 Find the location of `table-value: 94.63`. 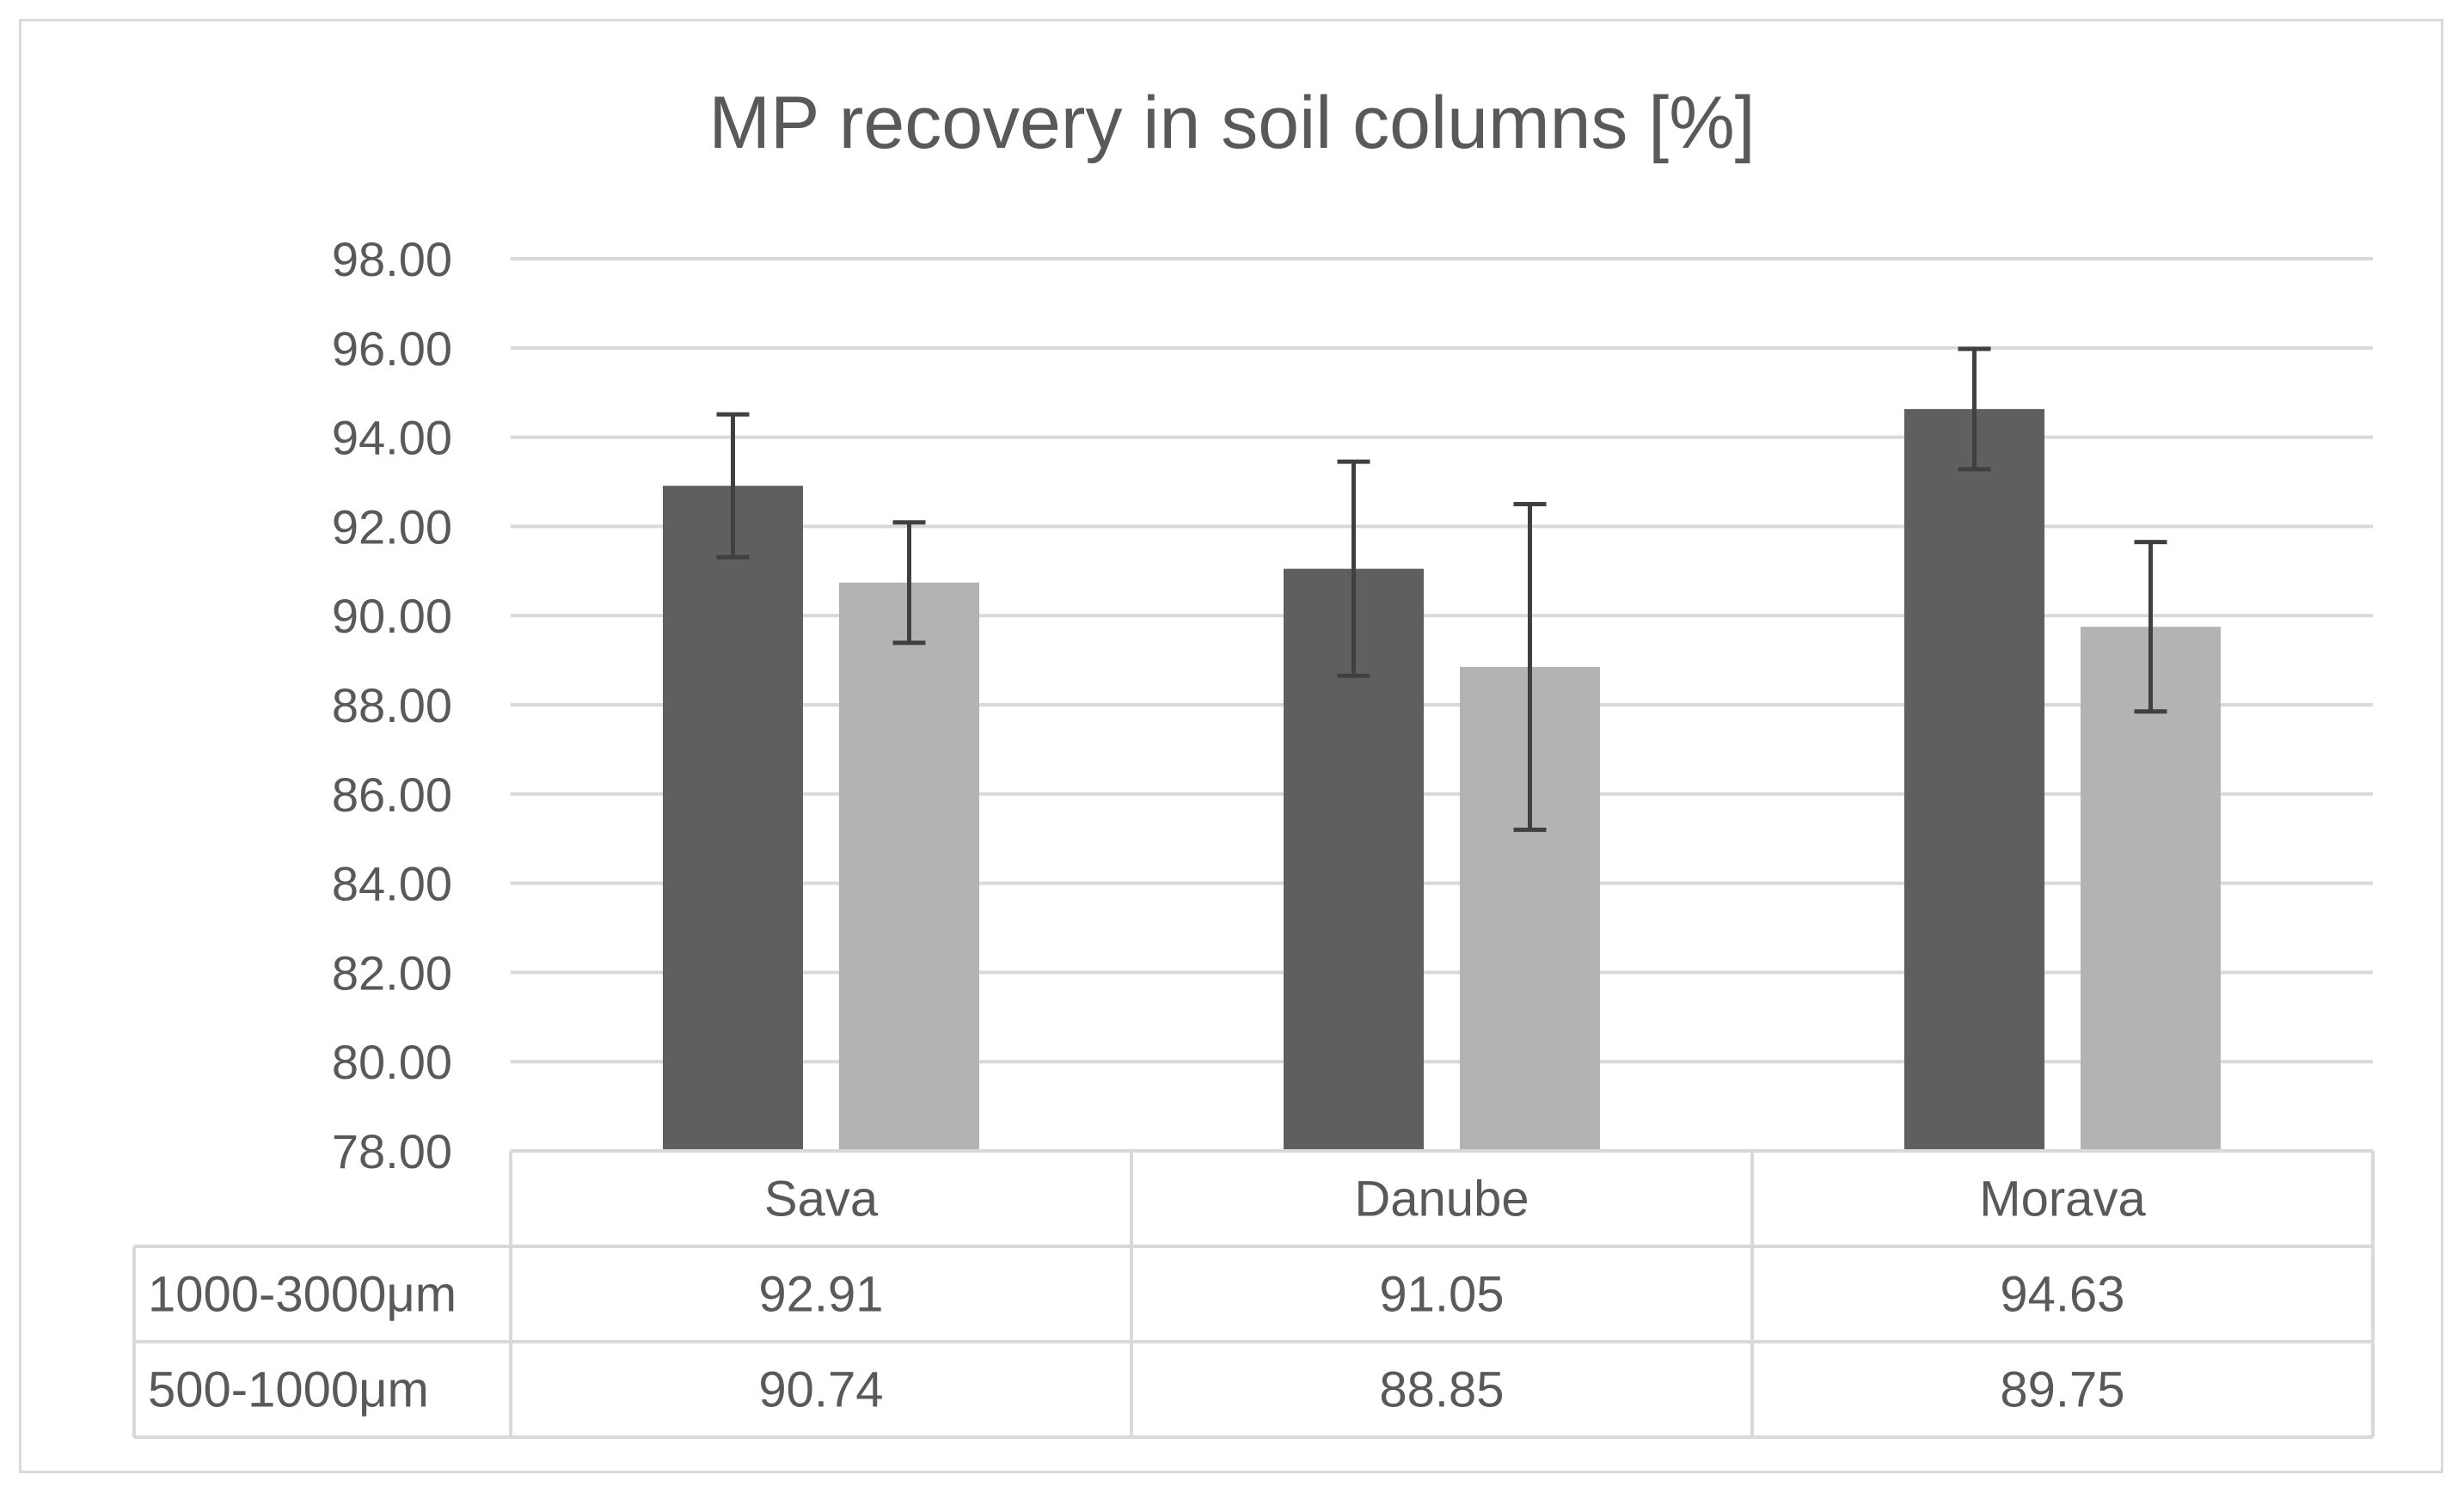

table-value: 94.63 is located at coordinates (2062, 1295).